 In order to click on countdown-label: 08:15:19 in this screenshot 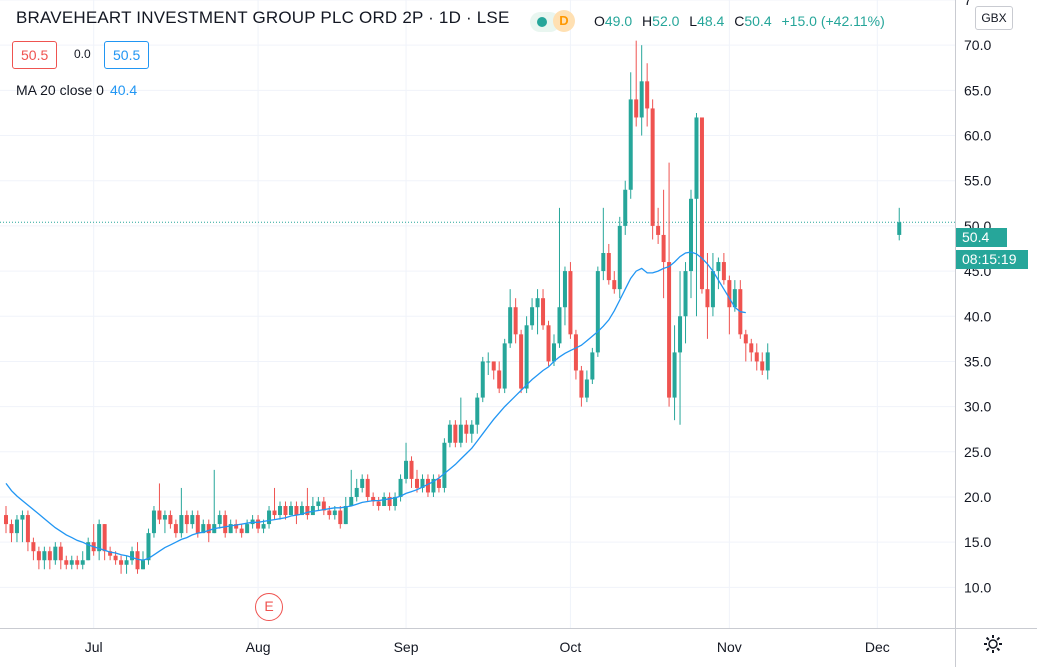, I will do `click(992, 259)`.